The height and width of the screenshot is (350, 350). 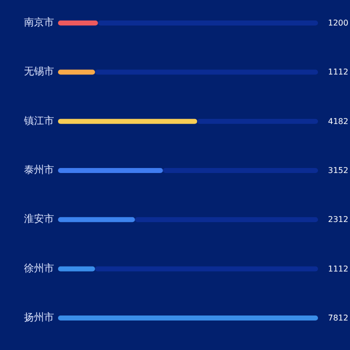 What do you see at coordinates (39, 72) in the screenshot?
I see `y-tick-label: 无锡市` at bounding box center [39, 72].